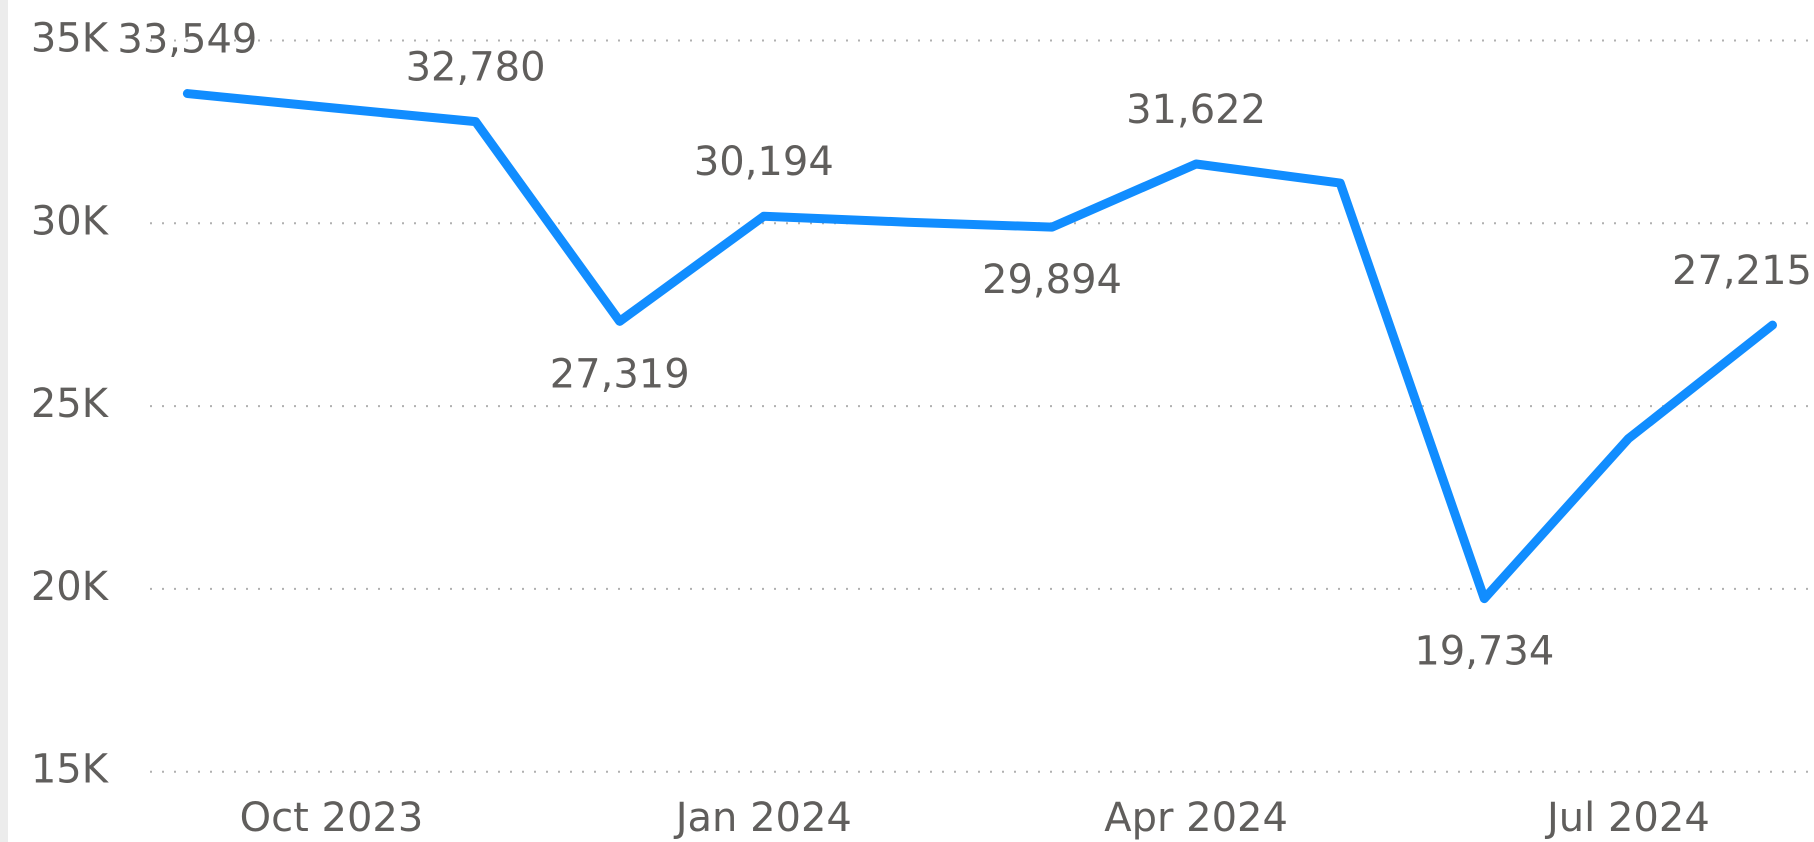 The image size is (1814, 842). I want to click on data-label: 27,319, so click(620, 374).